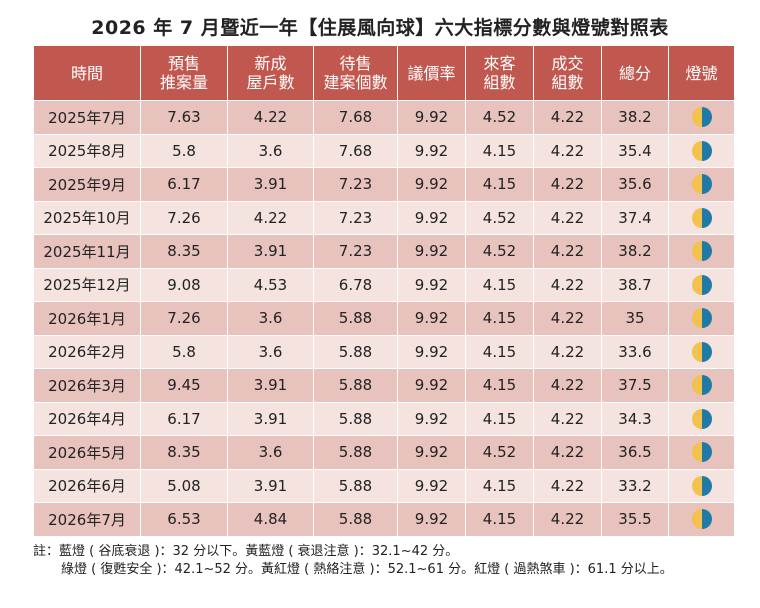 Image resolution: width=760 pixels, height=608 pixels. What do you see at coordinates (86, 73) in the screenshot?
I see `column-header-line1: 時間` at bounding box center [86, 73].